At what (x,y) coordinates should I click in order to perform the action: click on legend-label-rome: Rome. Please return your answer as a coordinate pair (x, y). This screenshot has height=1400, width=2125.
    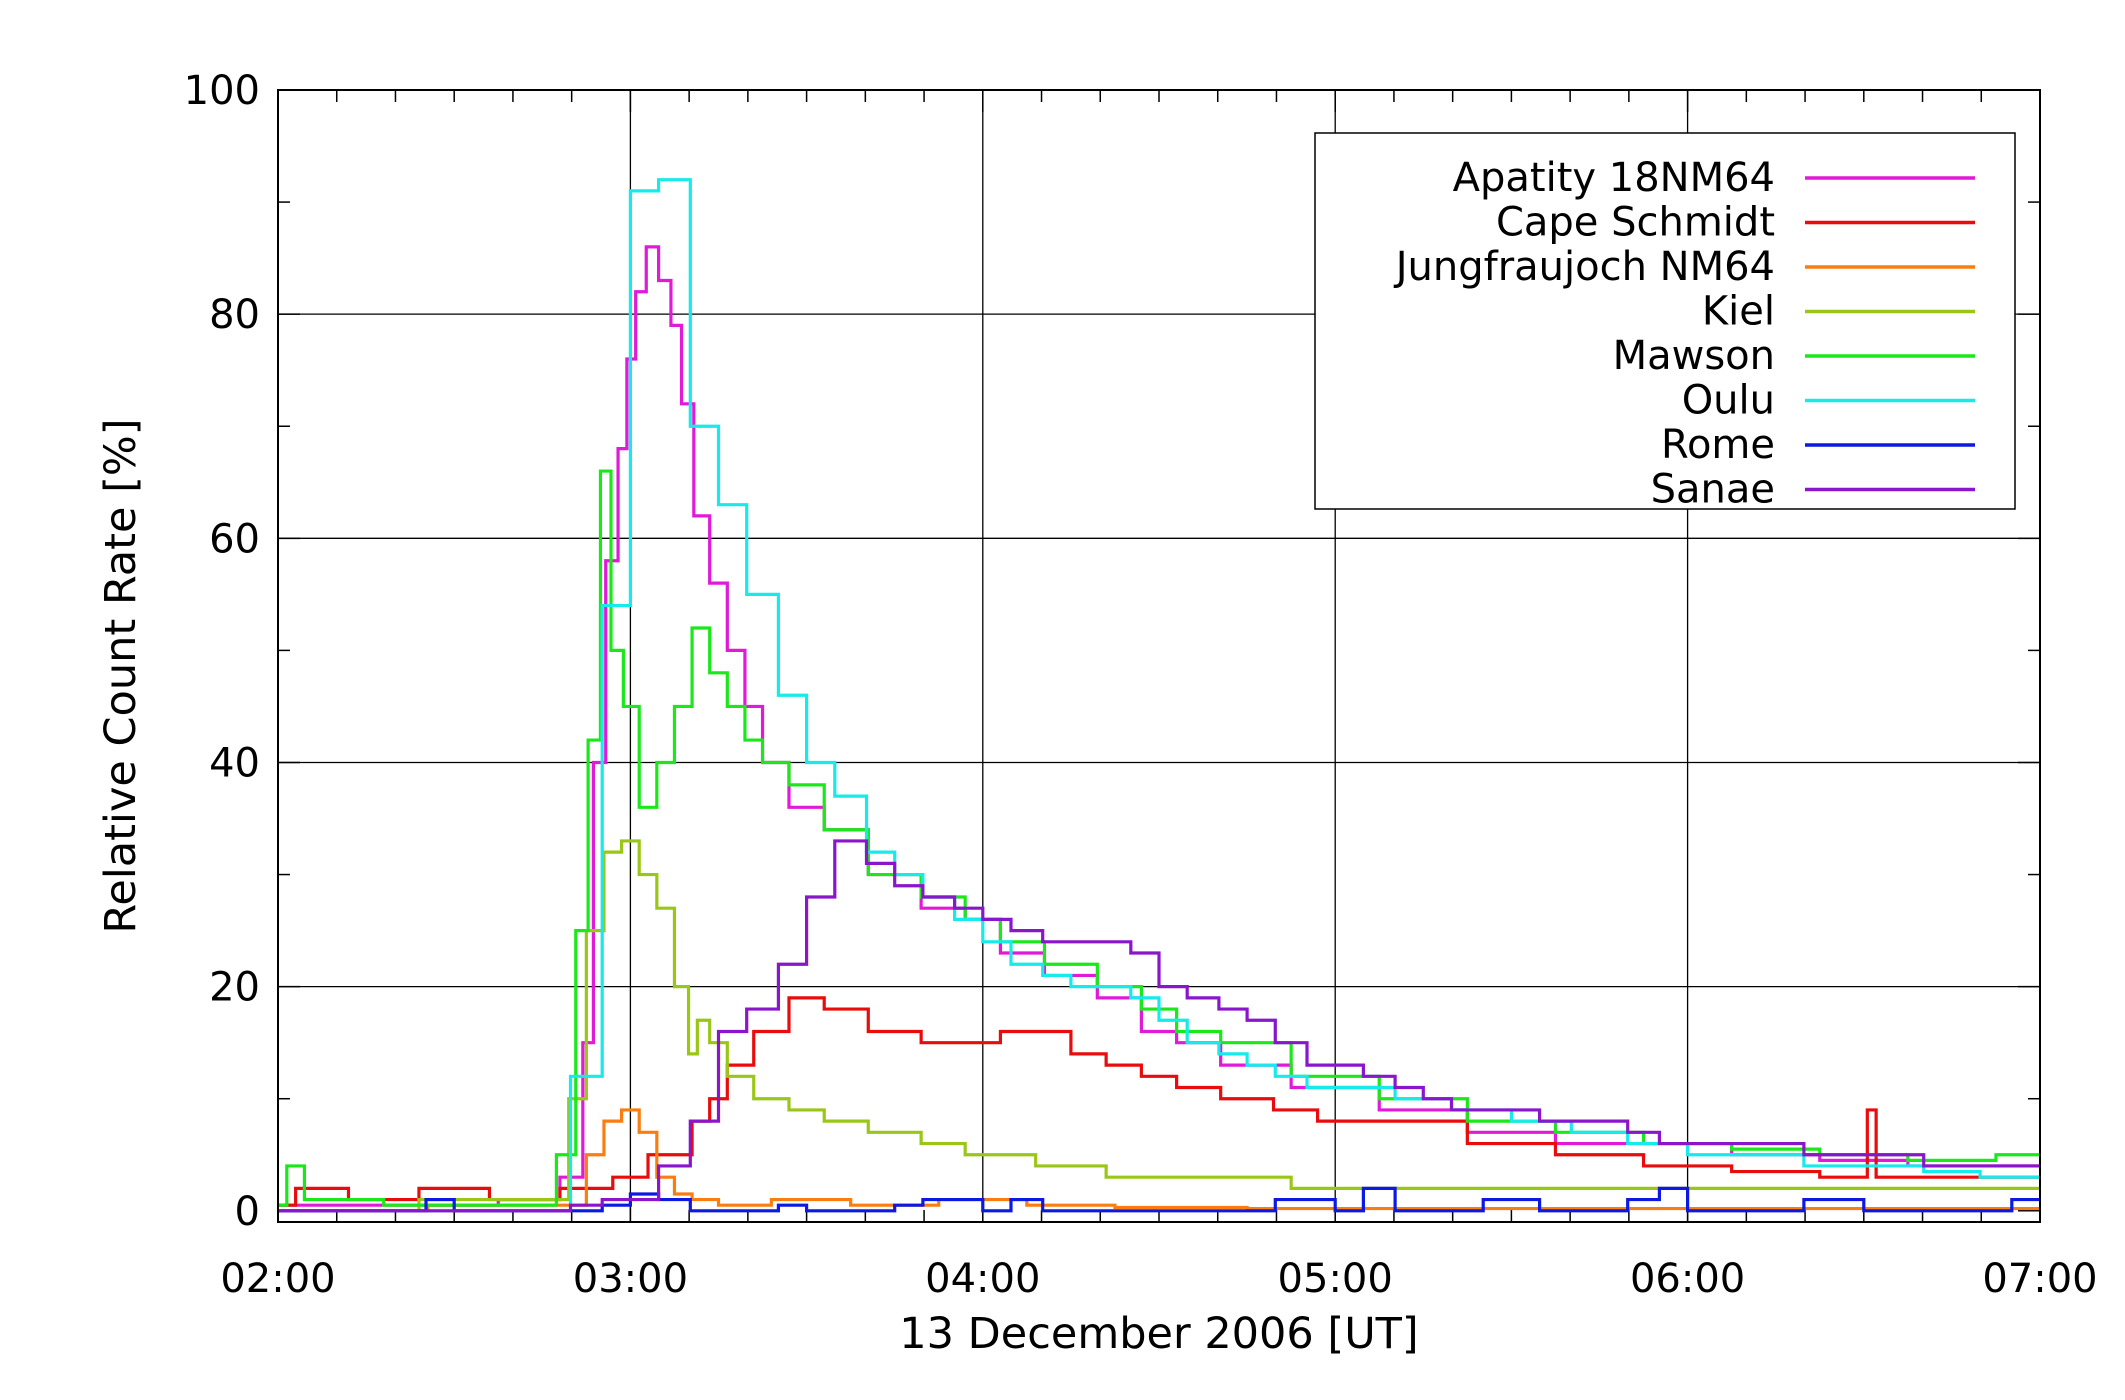
    Looking at the image, I should click on (1718, 445).